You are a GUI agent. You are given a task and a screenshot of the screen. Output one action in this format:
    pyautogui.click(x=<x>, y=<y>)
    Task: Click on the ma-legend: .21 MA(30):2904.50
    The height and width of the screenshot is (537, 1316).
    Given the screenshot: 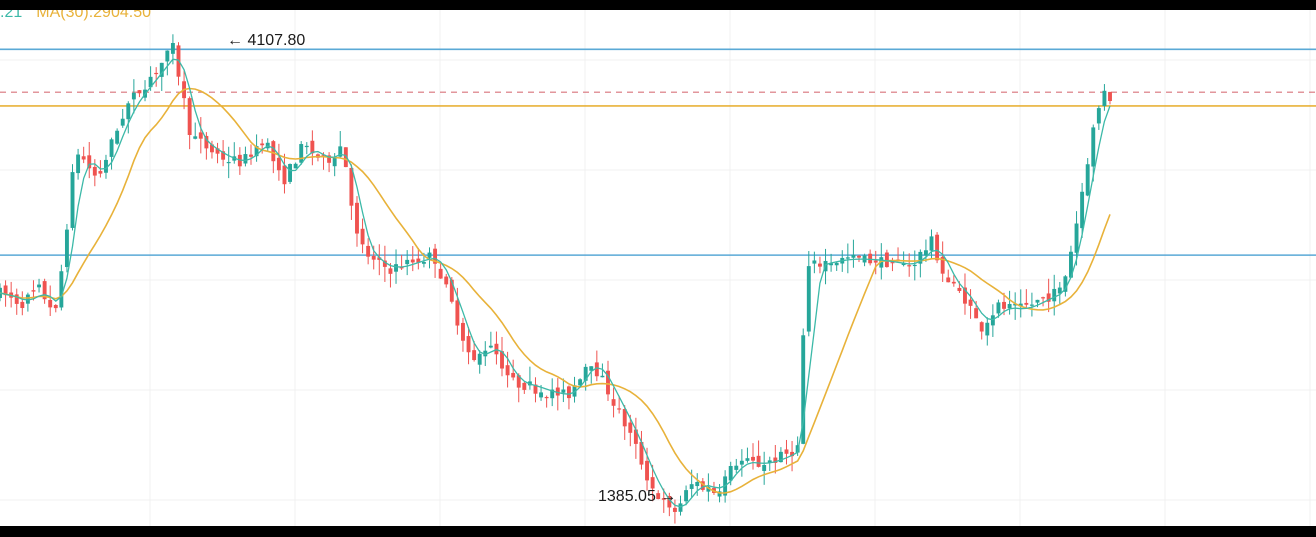 What is the action you would take?
    pyautogui.click(x=75, y=16)
    